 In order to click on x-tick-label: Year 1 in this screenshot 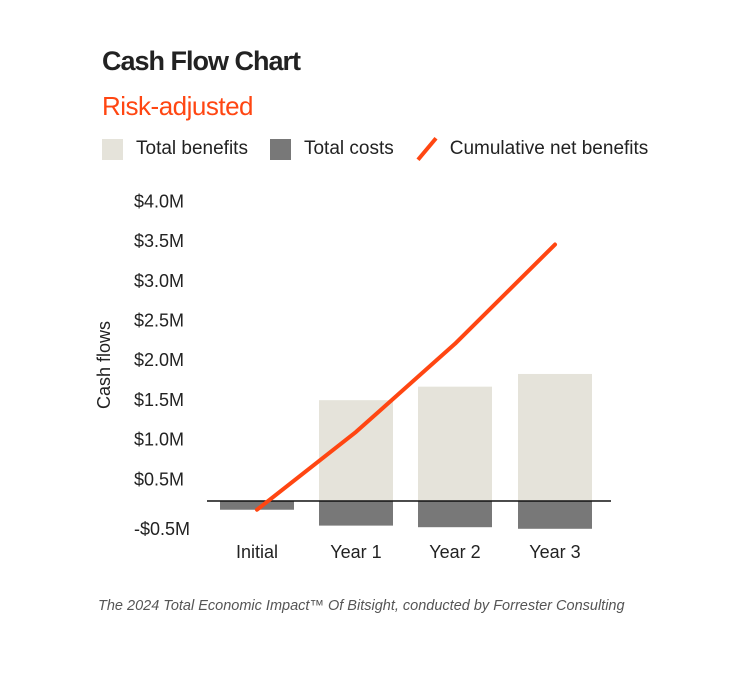, I will do `click(355, 552)`.